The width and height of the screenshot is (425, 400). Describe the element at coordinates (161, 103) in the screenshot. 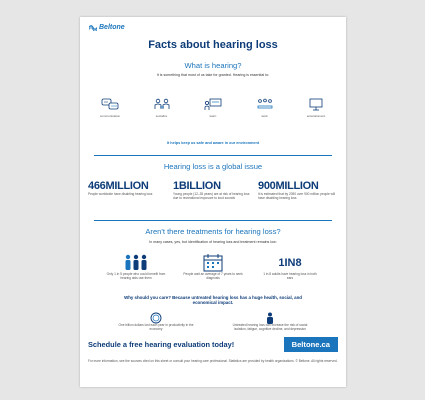

I see `people-talking-icon` at that location.